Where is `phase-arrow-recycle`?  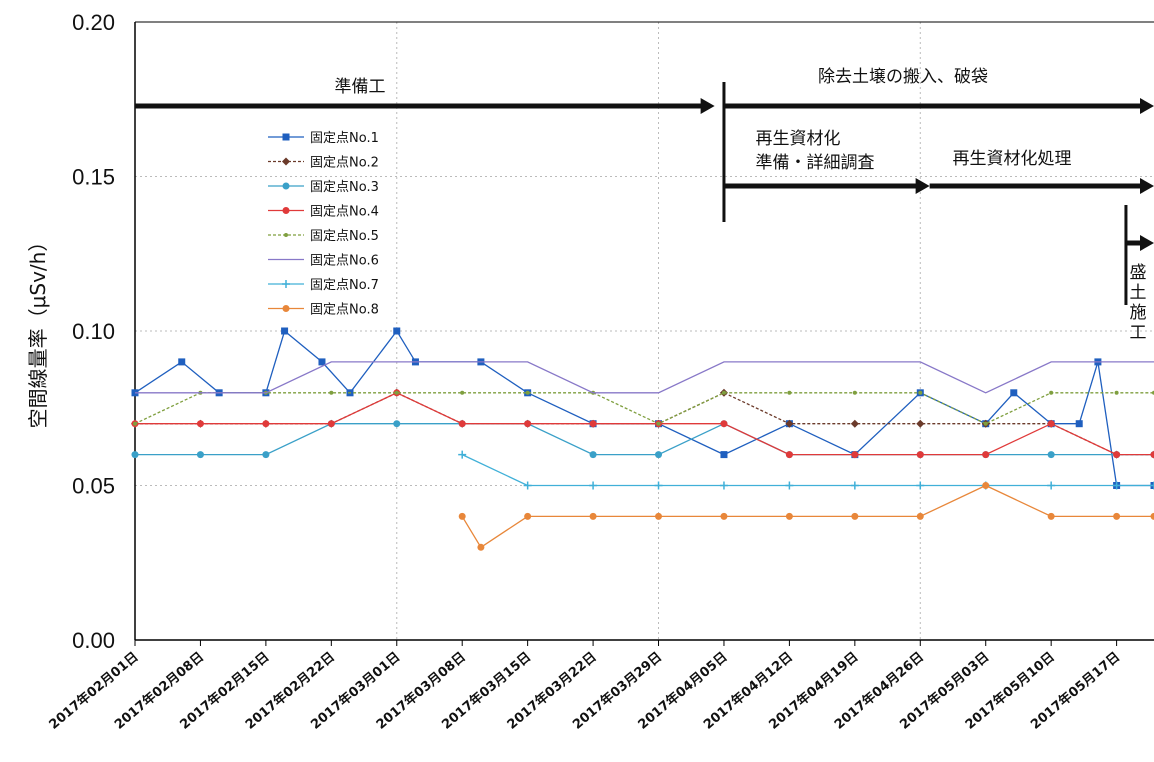 phase-arrow-recycle is located at coordinates (1041, 186).